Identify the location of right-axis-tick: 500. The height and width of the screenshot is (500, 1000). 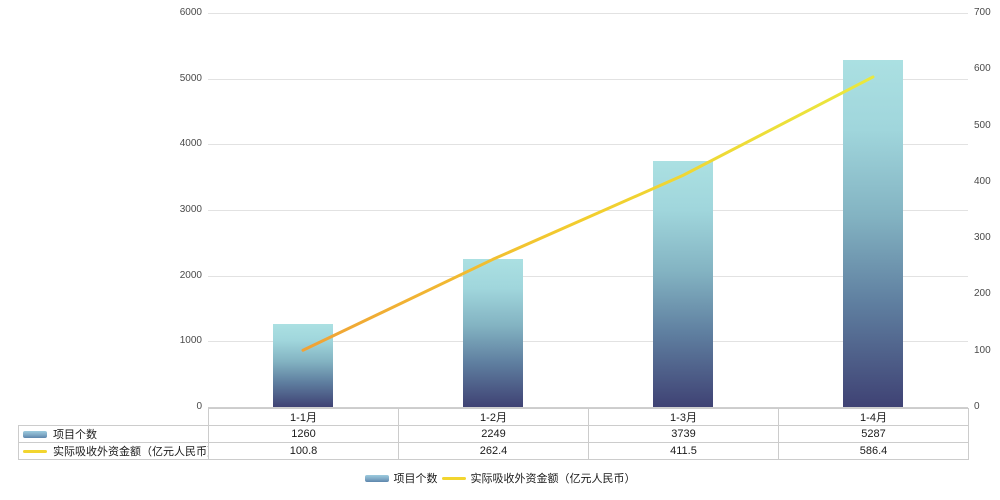
(982, 125).